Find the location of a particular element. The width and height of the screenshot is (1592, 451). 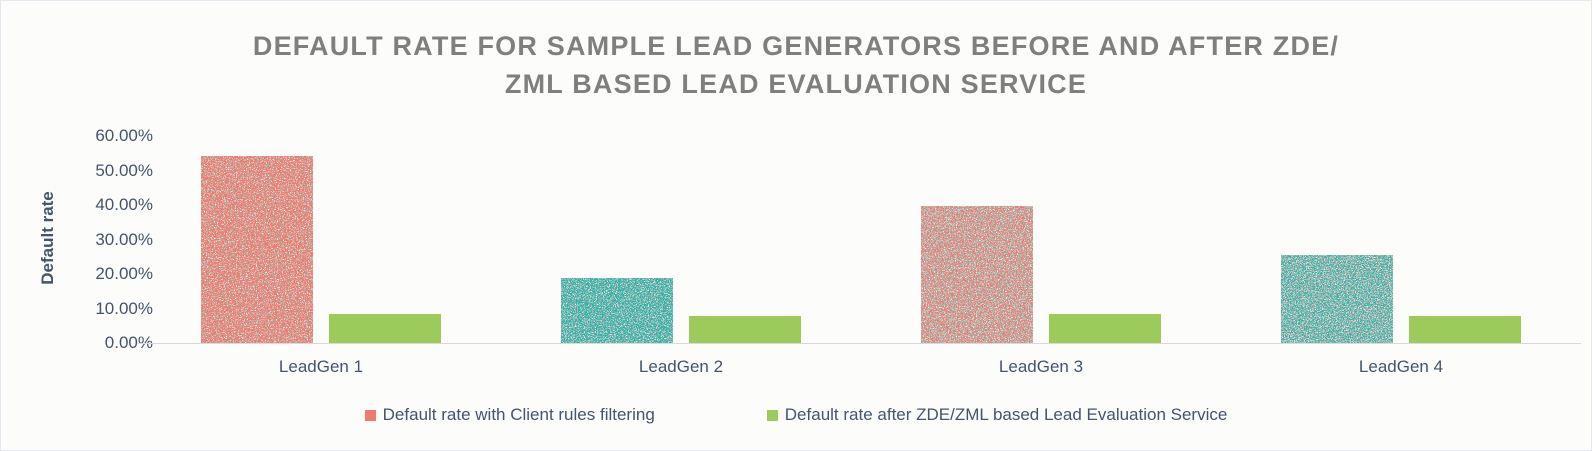

x-label-leadgen-3: LeadGen 3 is located at coordinates (1041, 366).